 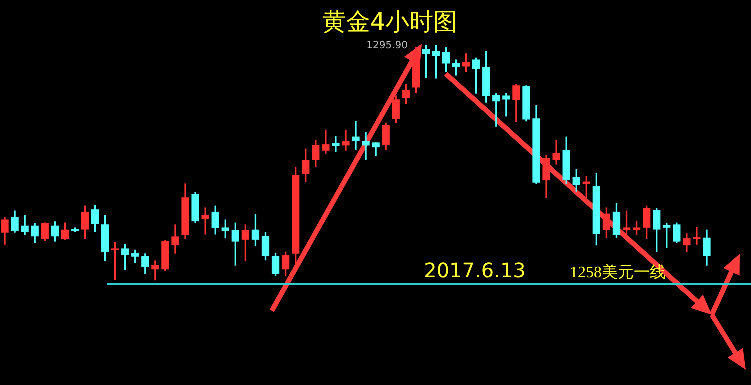 I want to click on annotation: 1295.90, so click(x=387, y=46).